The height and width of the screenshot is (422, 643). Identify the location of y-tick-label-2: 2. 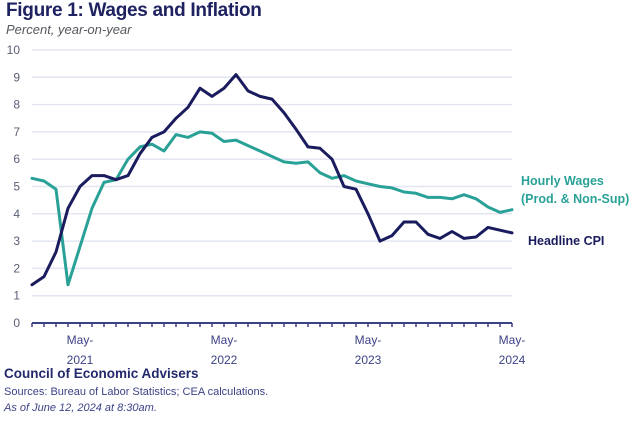
(16, 268).